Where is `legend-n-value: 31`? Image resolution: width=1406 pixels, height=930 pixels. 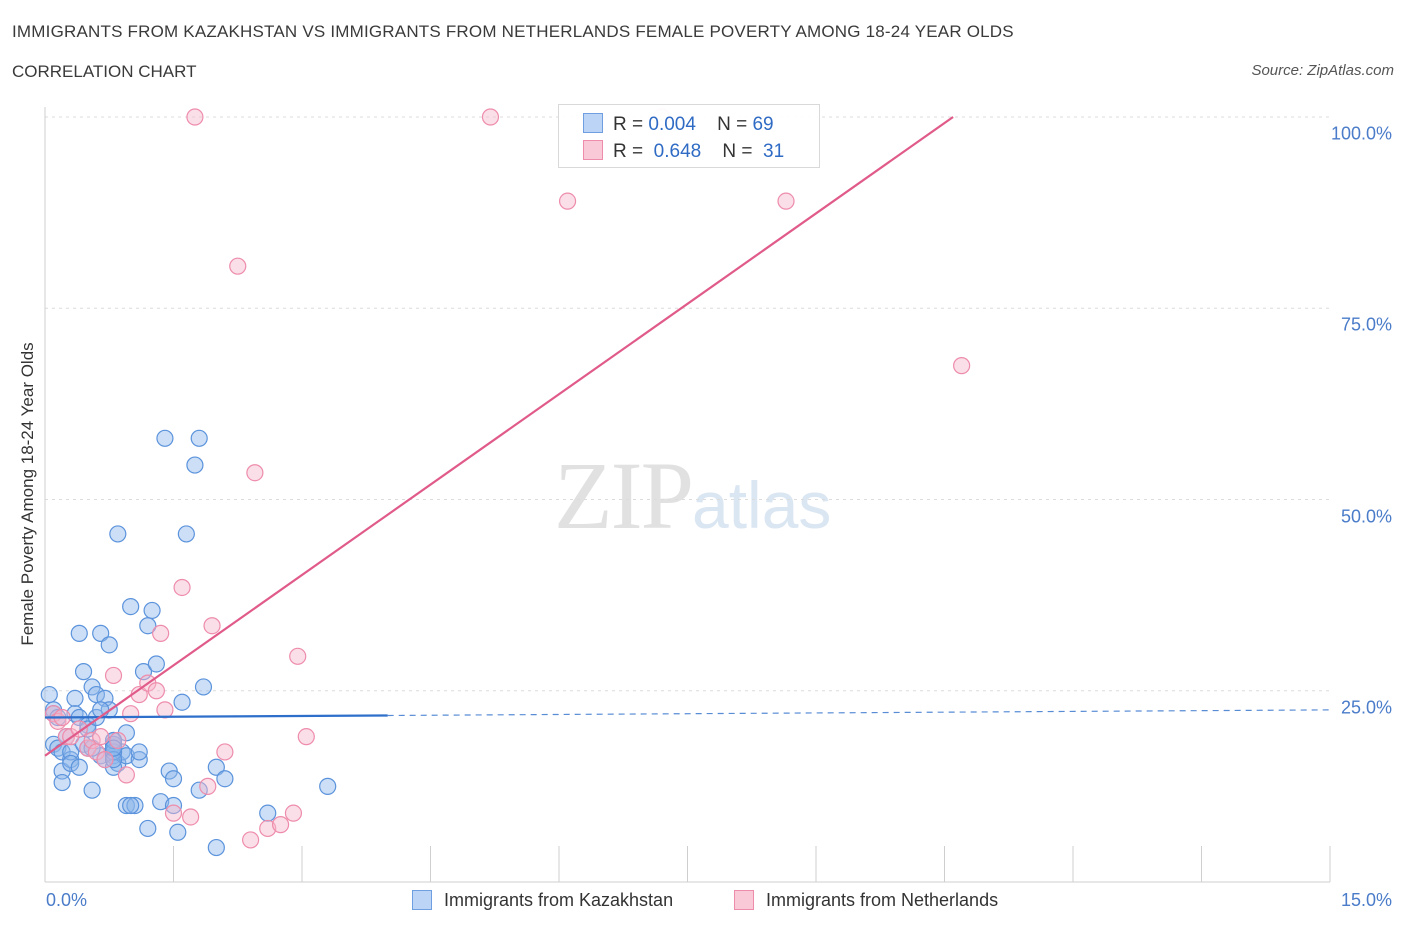 legend-n-value: 31 is located at coordinates (774, 151).